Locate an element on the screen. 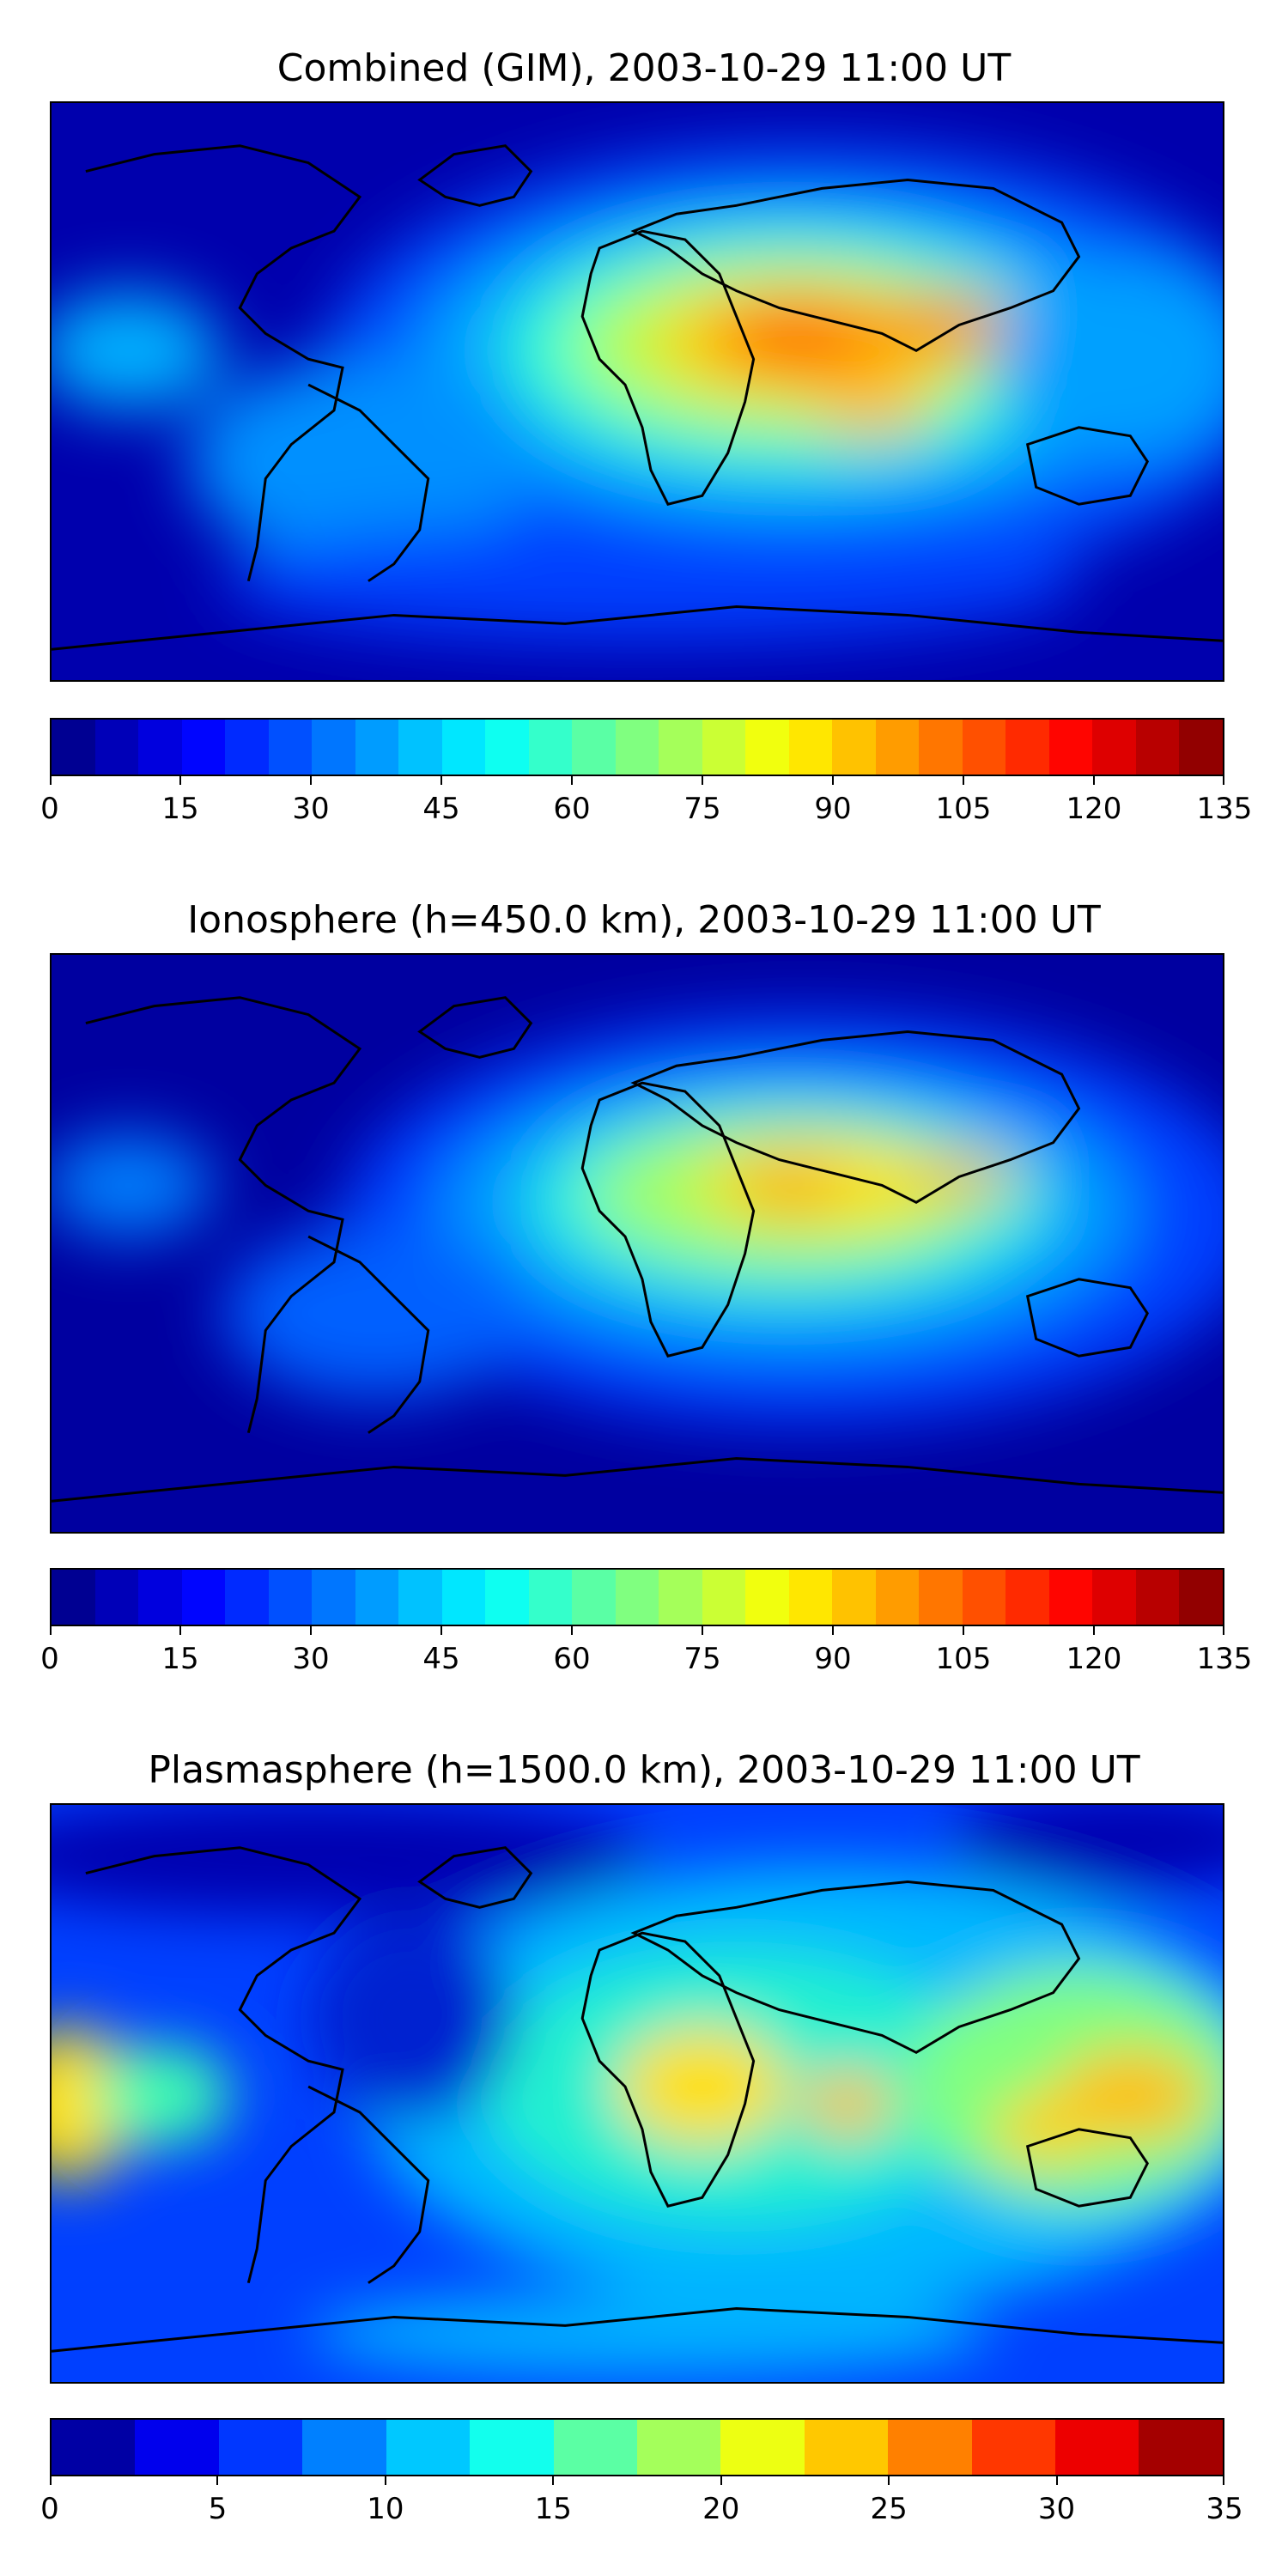 This screenshot has width=1288, height=2576. colorbar-tick-label: 90 is located at coordinates (833, 809).